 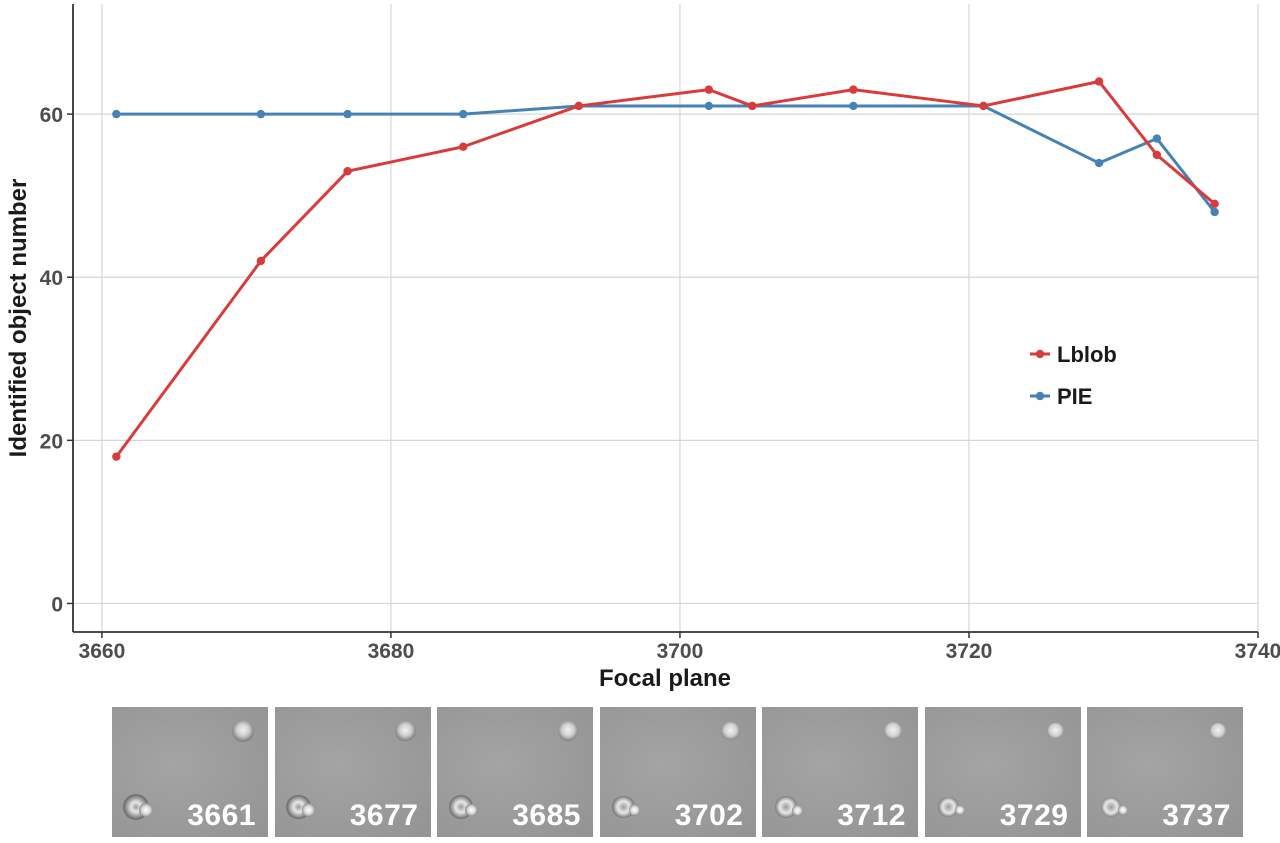 I want to click on series-pie, so click(x=665, y=159).